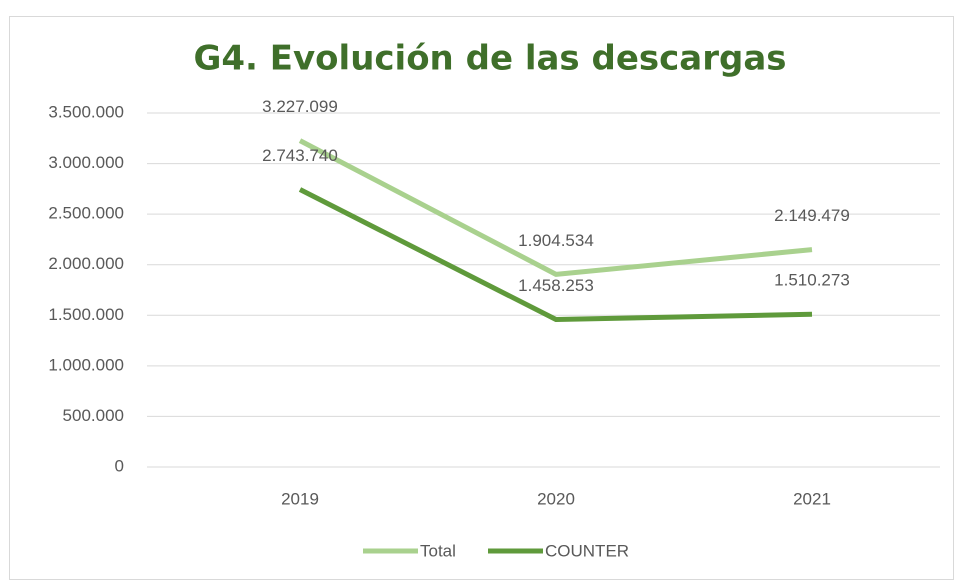 The height and width of the screenshot is (581, 955). What do you see at coordinates (556, 240) in the screenshot?
I see `data-label: 1.904.534` at bounding box center [556, 240].